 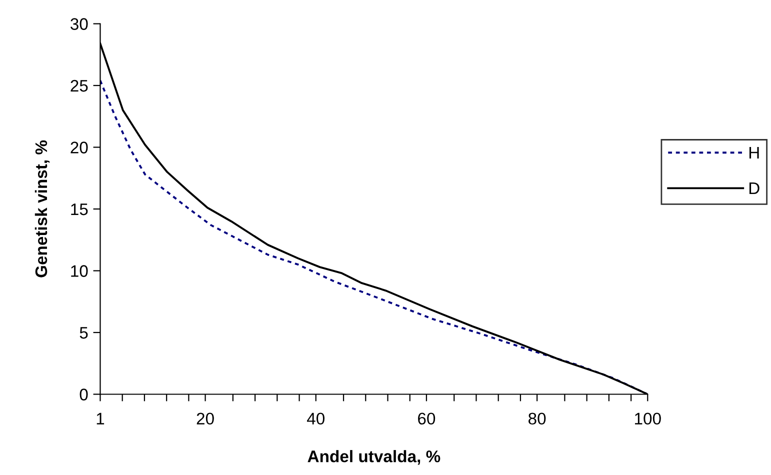 I want to click on x-tick-label: 60, so click(x=427, y=418).